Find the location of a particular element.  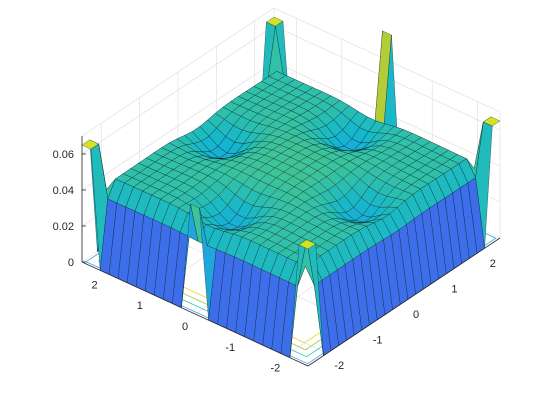

x-axis-line is located at coordinates (404, 302).